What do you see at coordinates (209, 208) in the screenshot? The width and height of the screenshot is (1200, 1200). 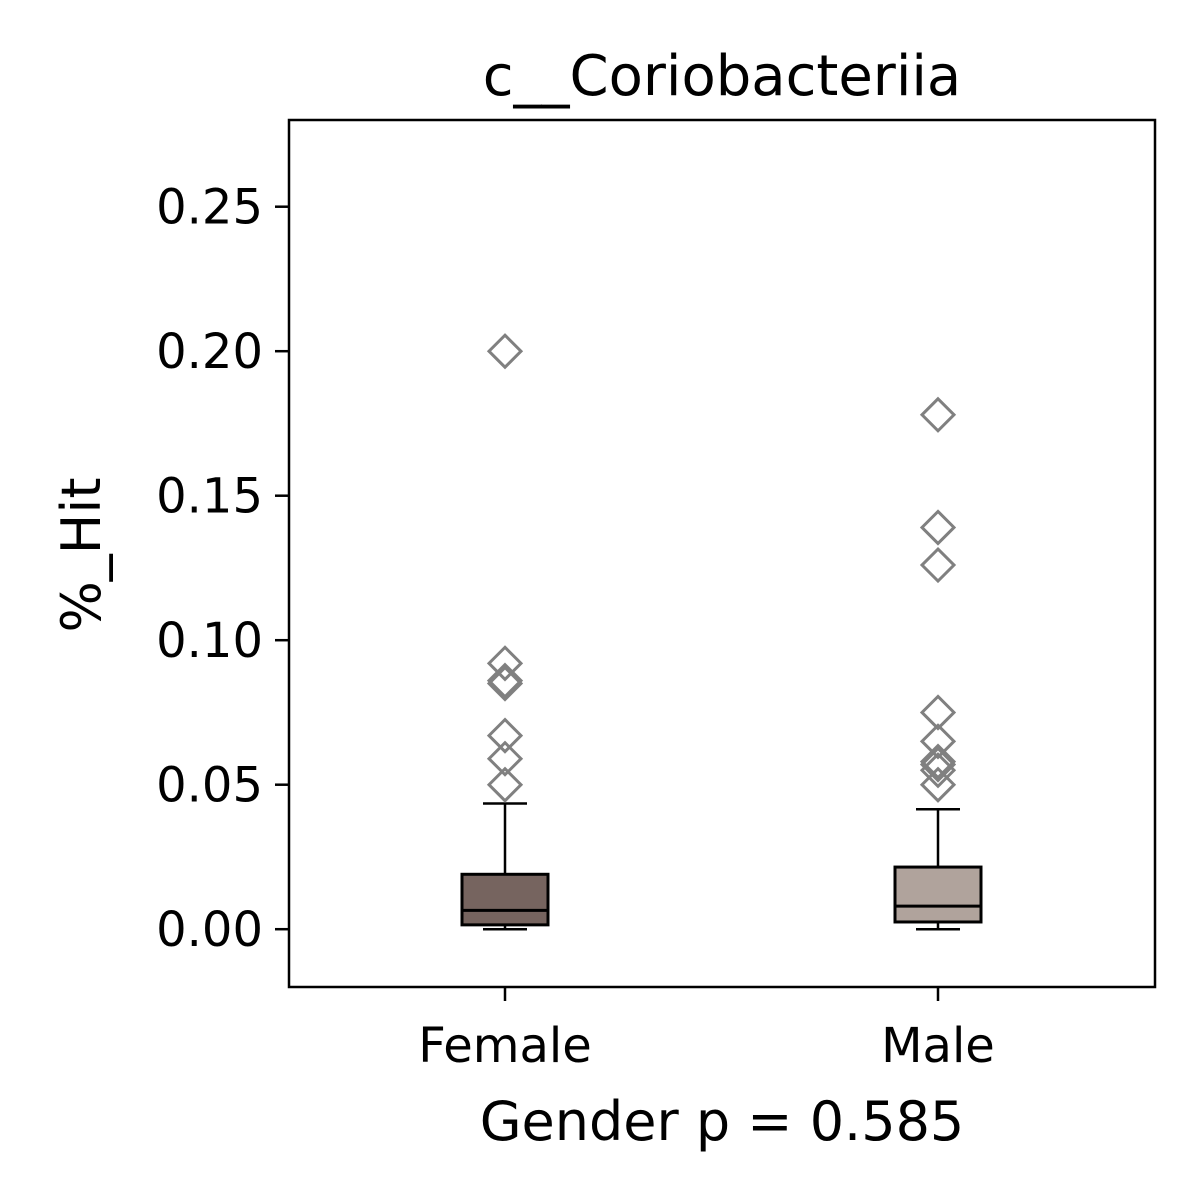 I see `y-tick-label: 0.25` at bounding box center [209, 208].